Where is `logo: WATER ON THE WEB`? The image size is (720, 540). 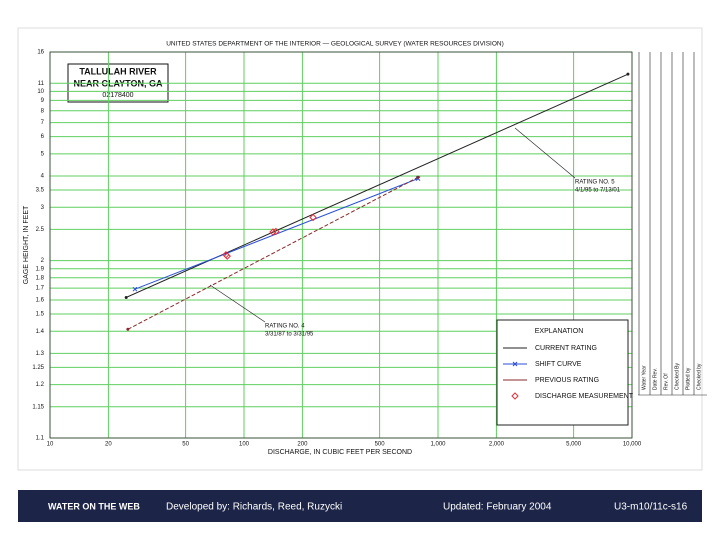
logo: WATER ON THE WEB is located at coordinates (94, 506).